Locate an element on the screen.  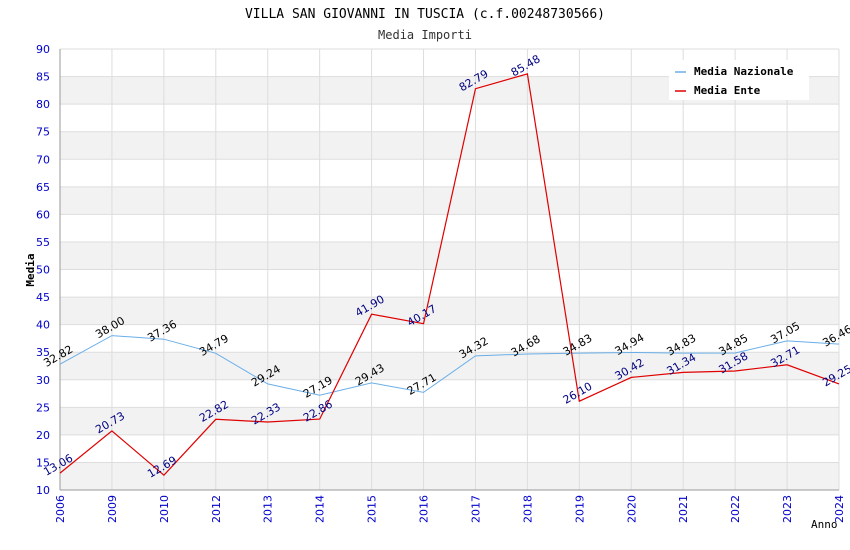
x-tick-label: 2022 is located at coordinates (735, 509).